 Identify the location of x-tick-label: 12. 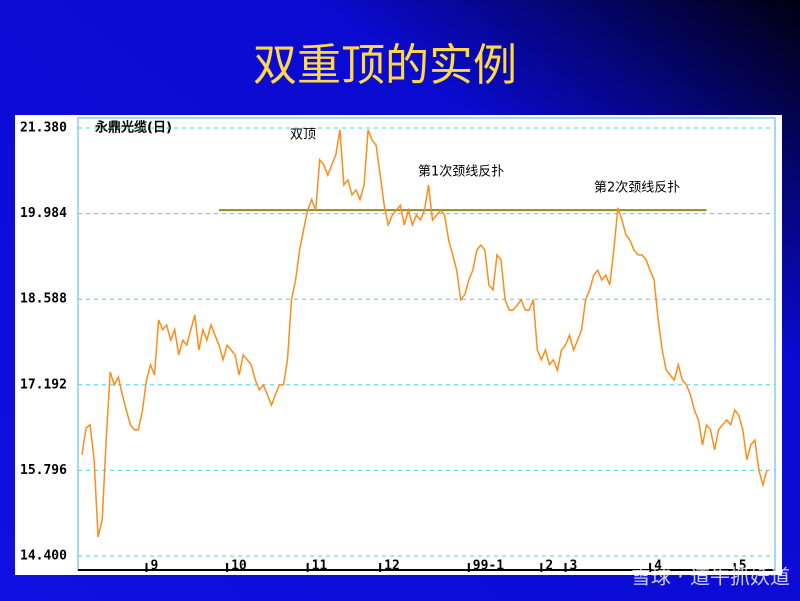
(392, 566).